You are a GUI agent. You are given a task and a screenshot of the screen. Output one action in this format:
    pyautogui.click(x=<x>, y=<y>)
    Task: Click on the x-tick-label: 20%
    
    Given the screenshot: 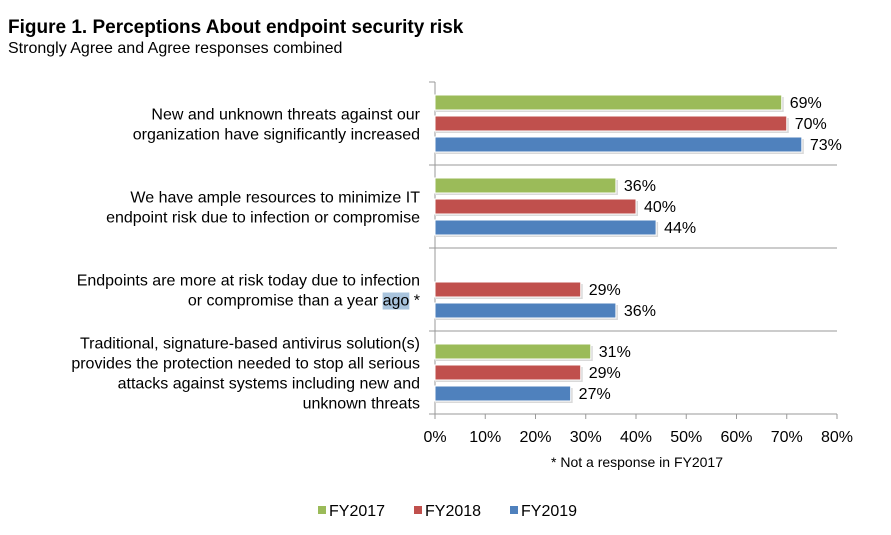 What is the action you would take?
    pyautogui.click(x=535, y=437)
    